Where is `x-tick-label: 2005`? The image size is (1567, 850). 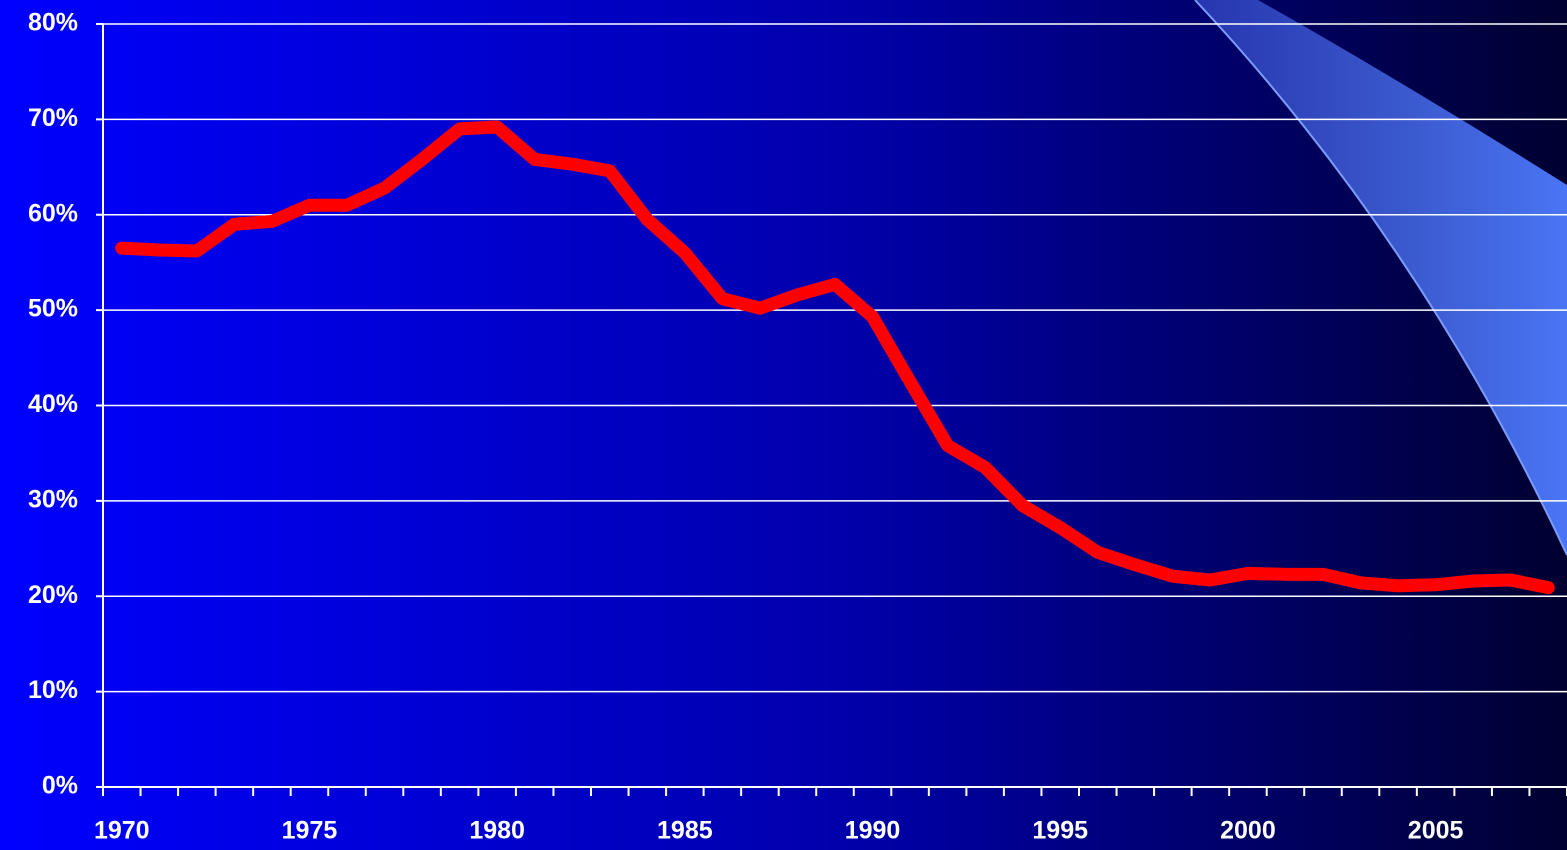
x-tick-label: 2005 is located at coordinates (1436, 831).